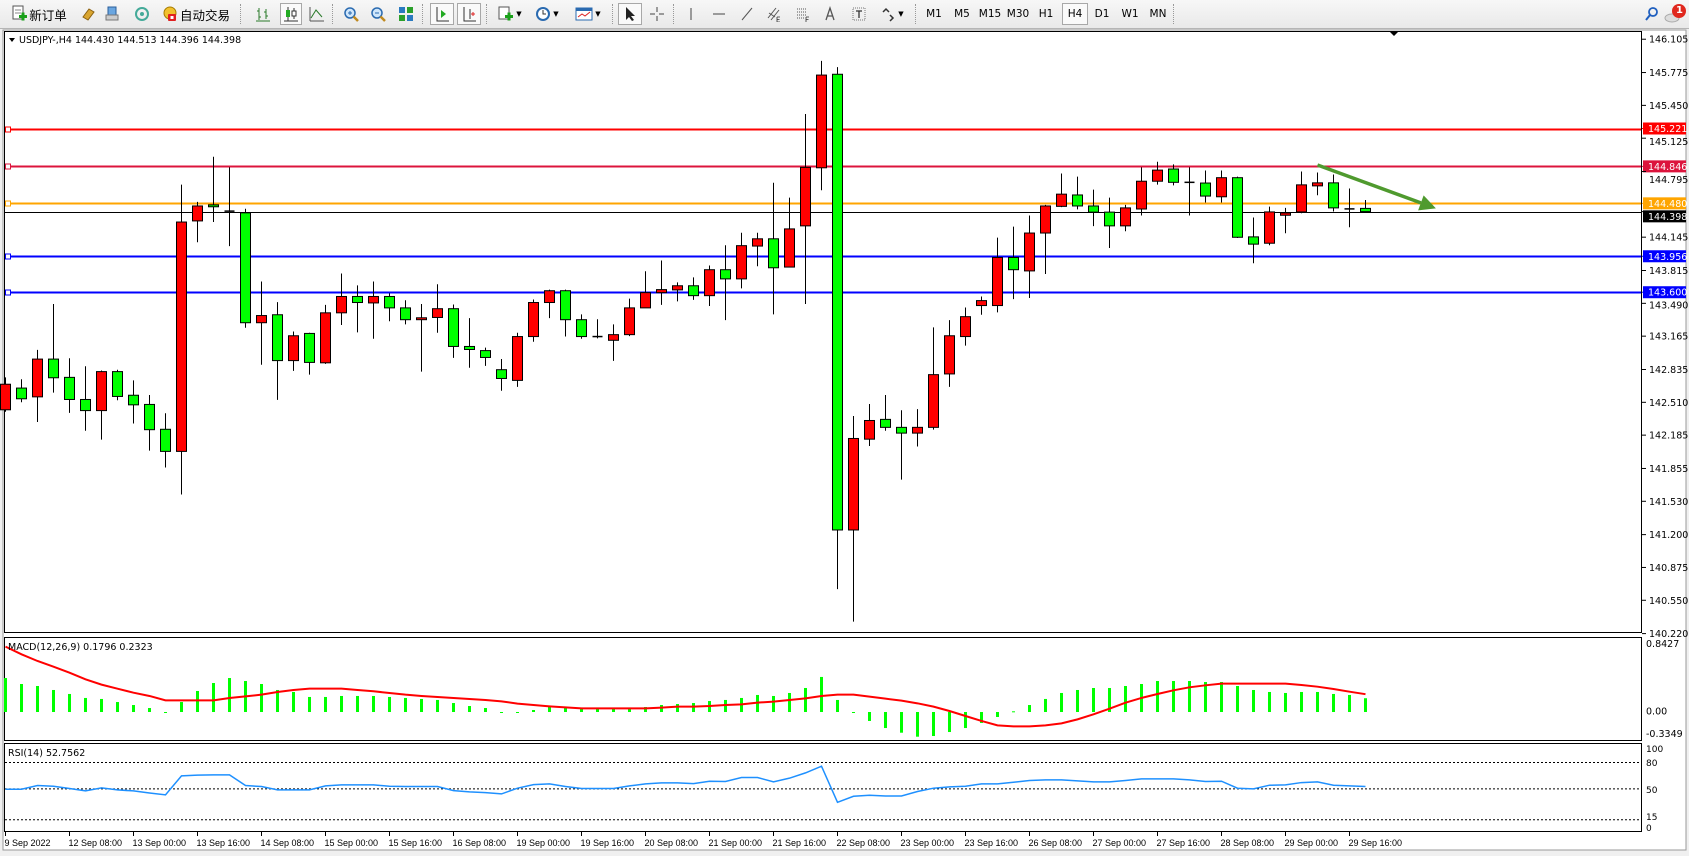 The width and height of the screenshot is (1689, 856). What do you see at coordinates (1018, 14) in the screenshot?
I see `timeframe-m30: M30` at bounding box center [1018, 14].